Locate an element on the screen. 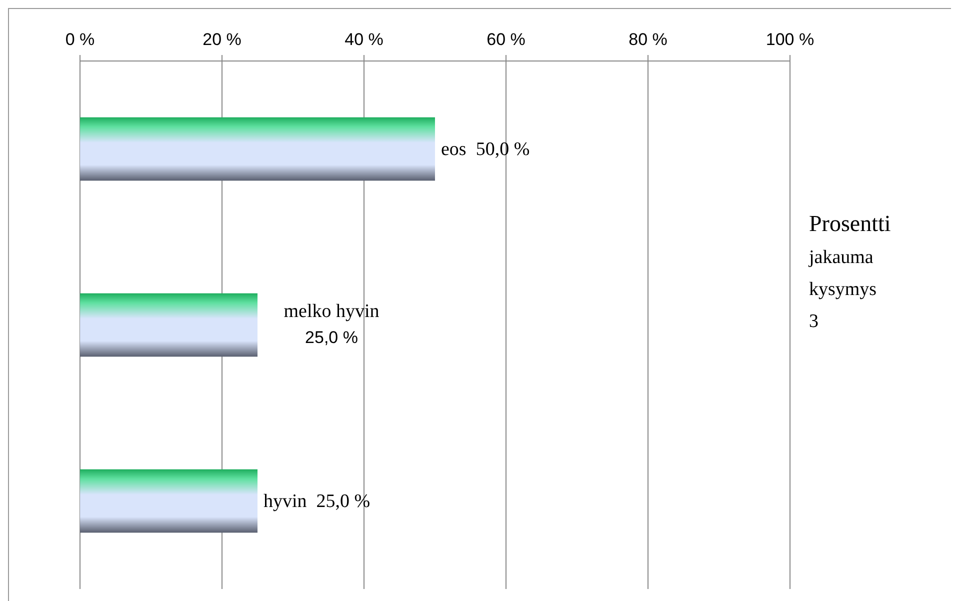  x-tick-label: 60 % is located at coordinates (506, 39).